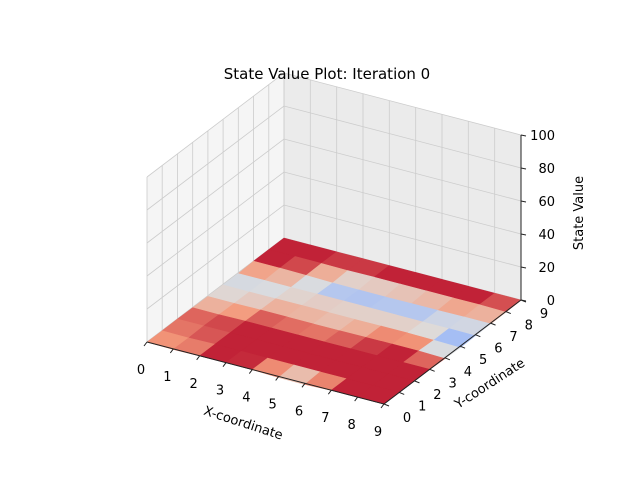 The height and width of the screenshot is (480, 640). What do you see at coordinates (352, 425) in the screenshot?
I see `x-tick-label: 8` at bounding box center [352, 425].